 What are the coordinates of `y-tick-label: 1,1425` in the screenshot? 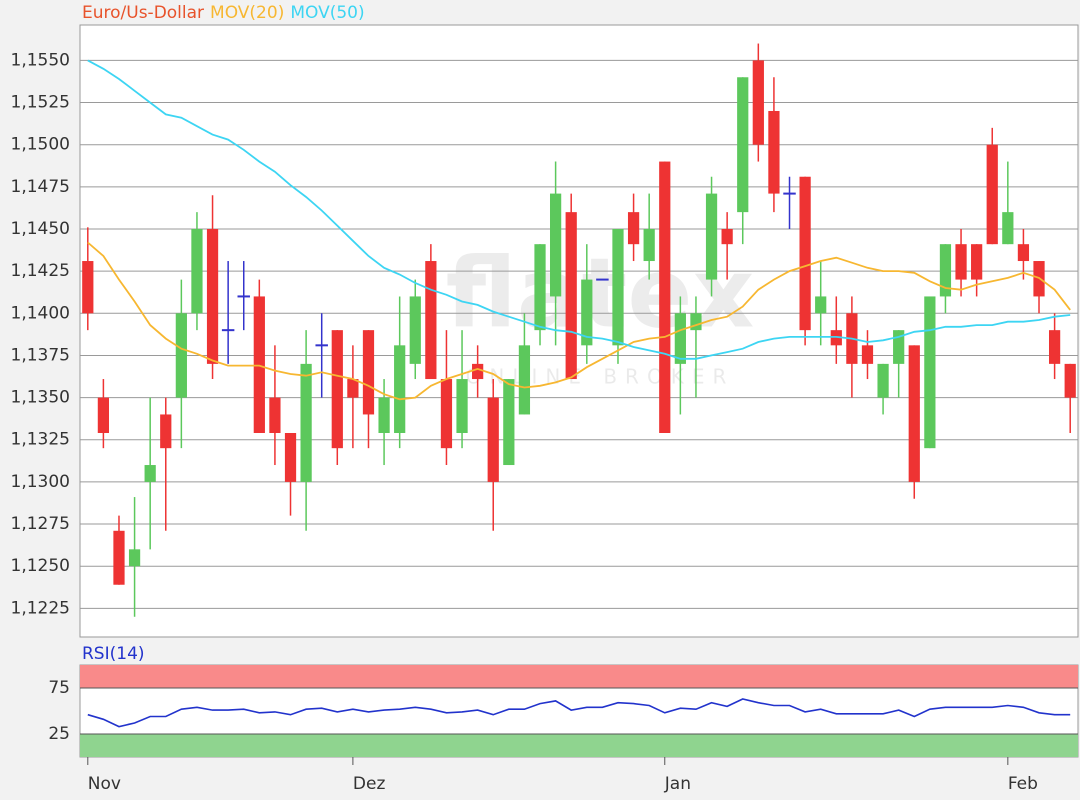 It's located at (40, 271).